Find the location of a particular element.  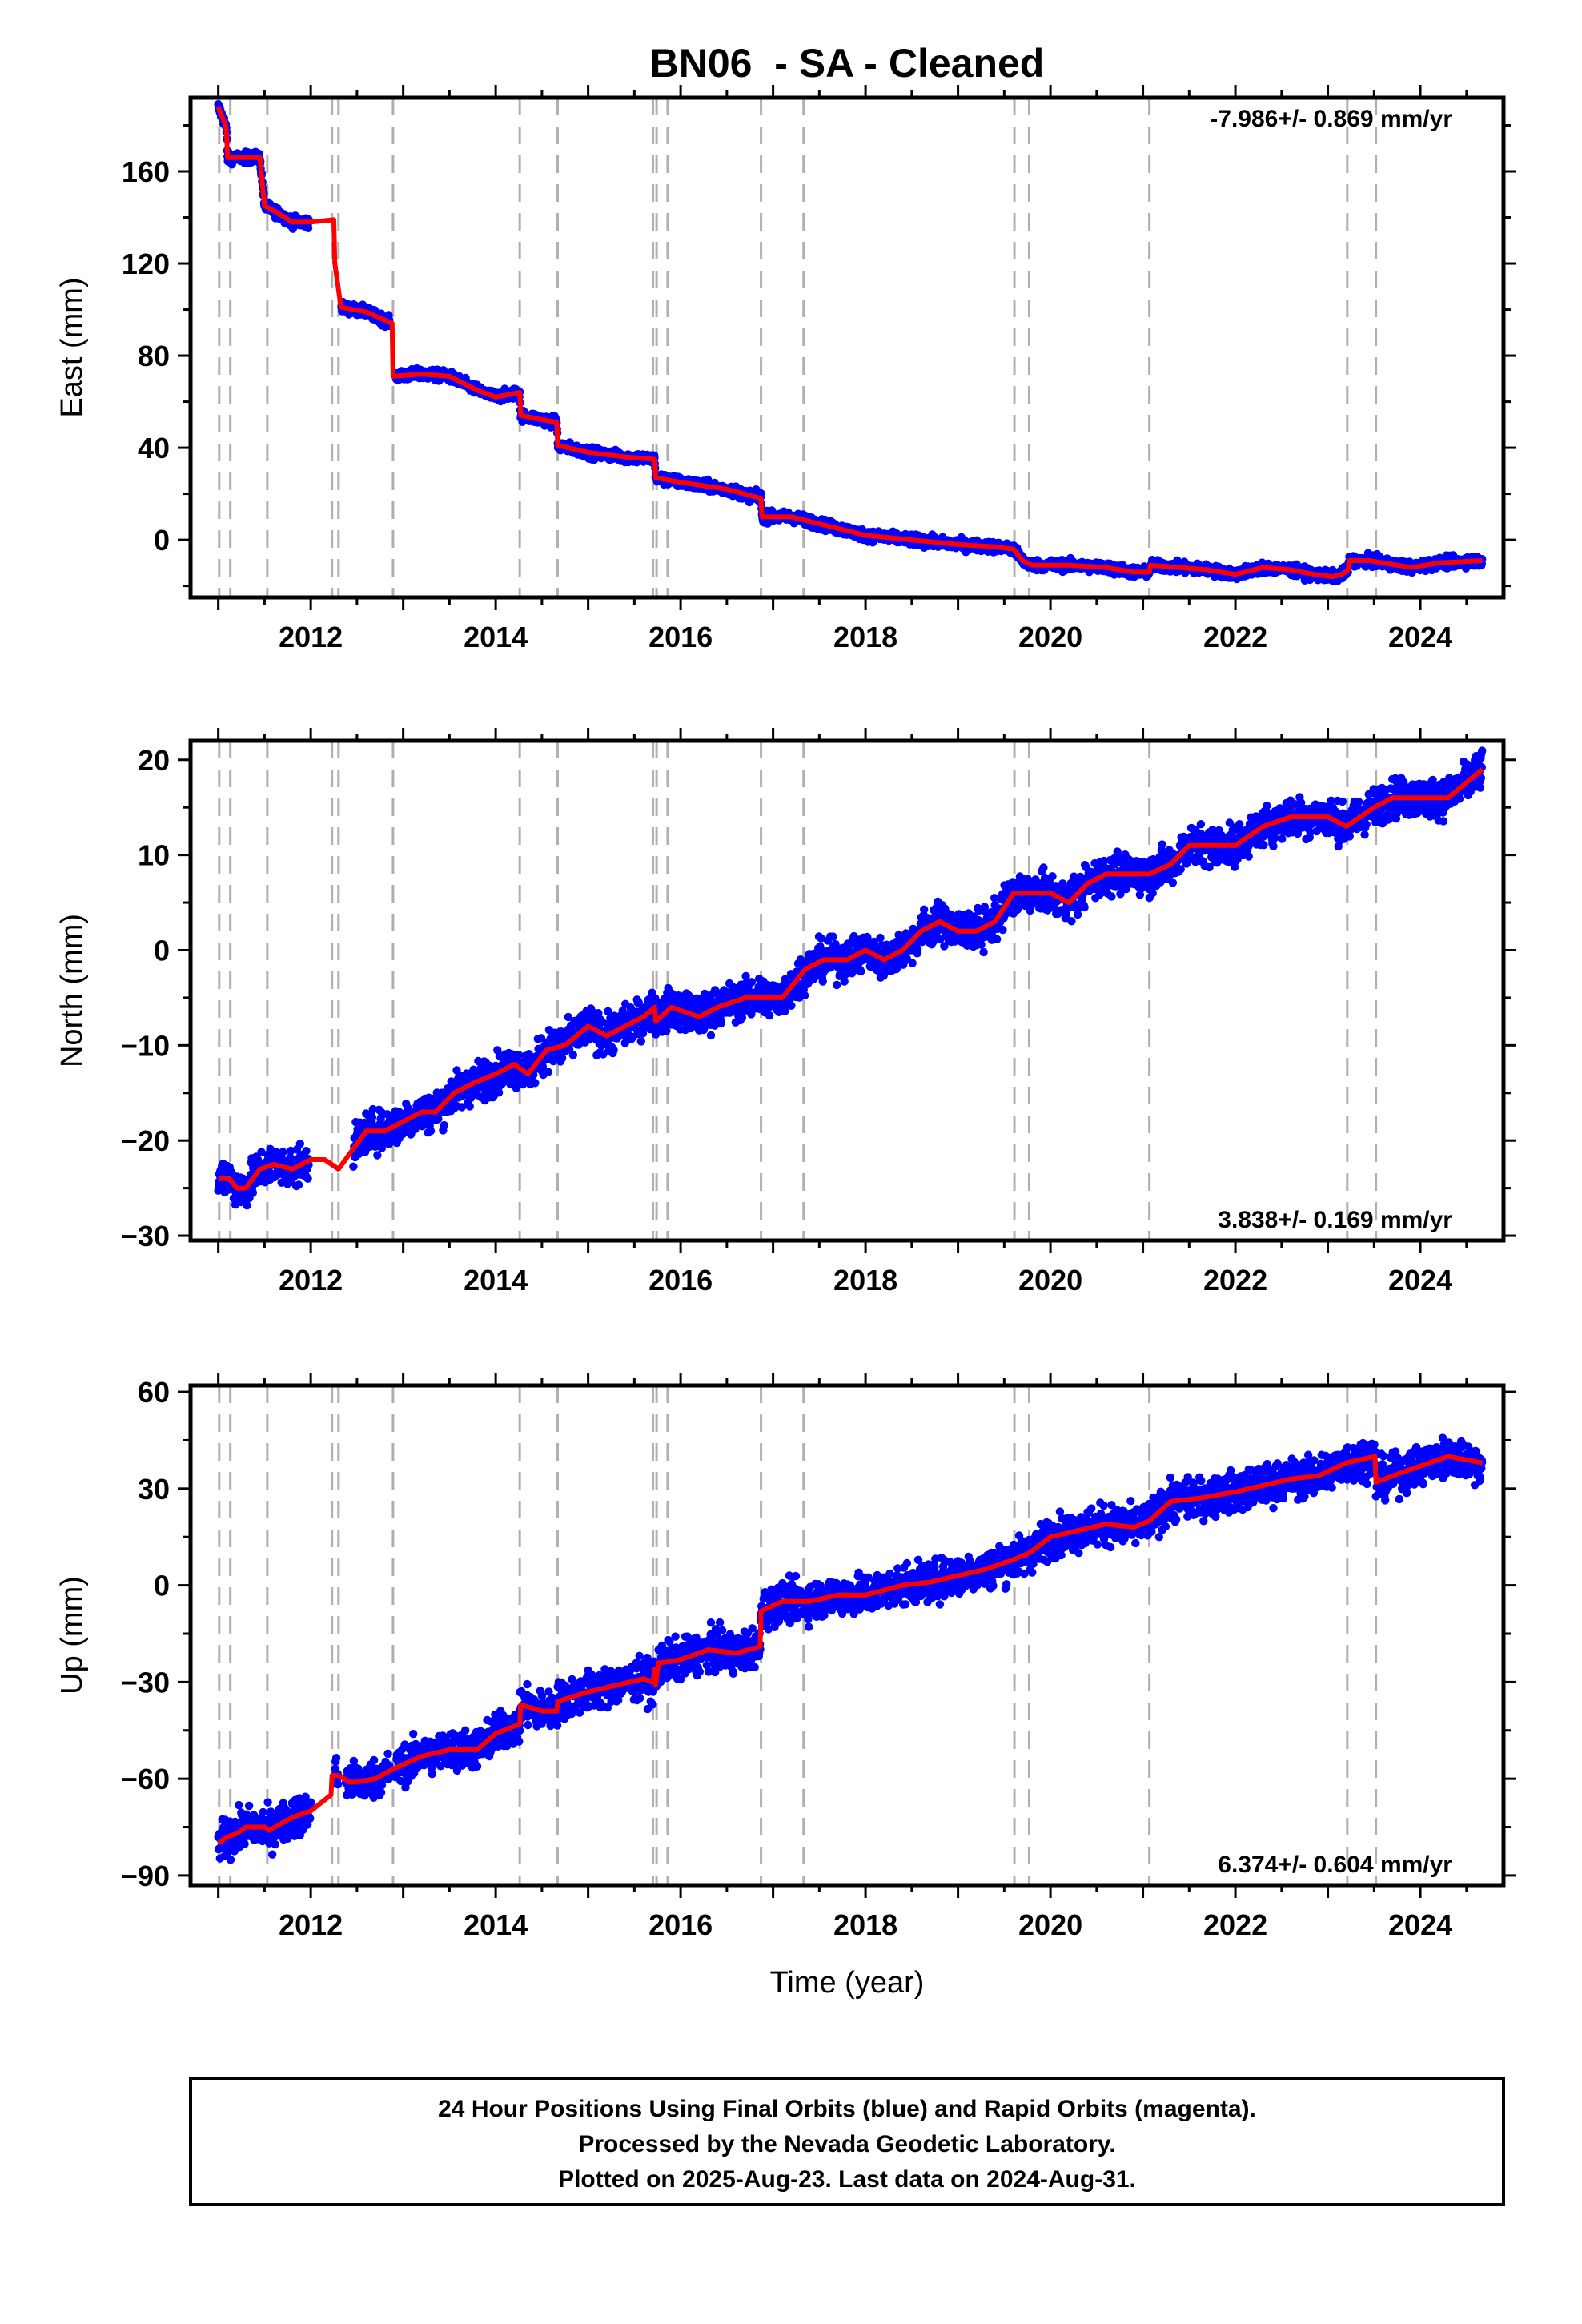

y-tick-label: 0 is located at coordinates (162, 540).